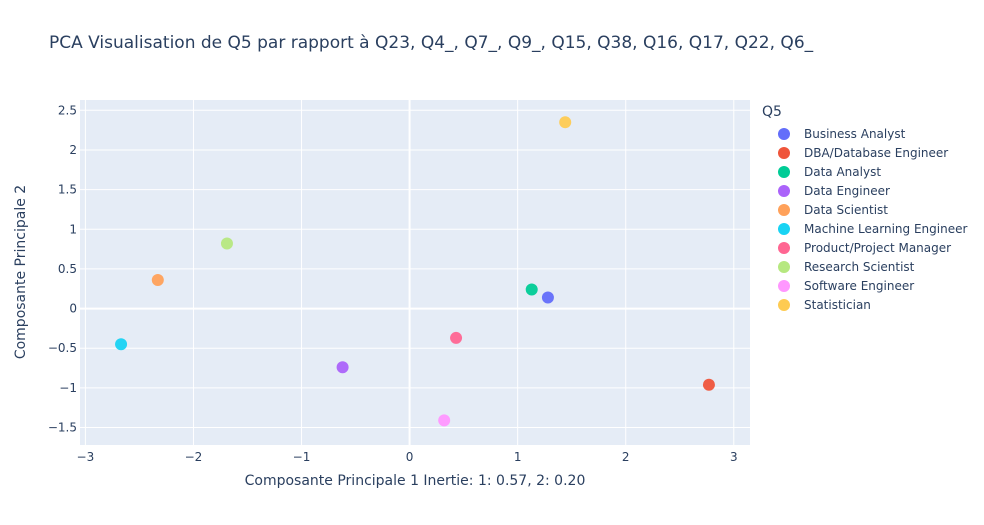 The image size is (984, 525). I want to click on x-tick-label: 3, so click(734, 457).